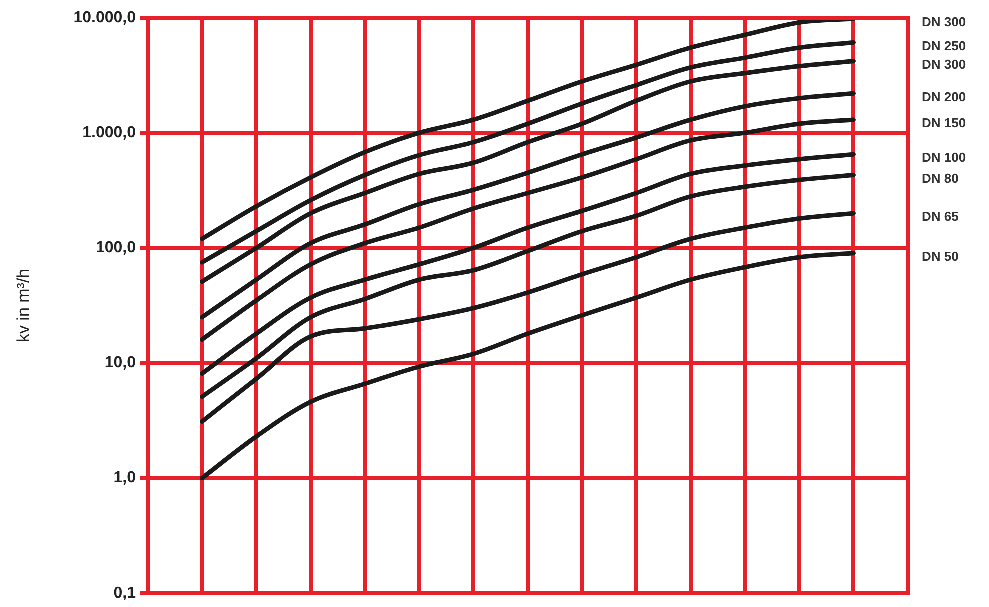  What do you see at coordinates (944, 46) in the screenshot?
I see `text: DN 250` at bounding box center [944, 46].